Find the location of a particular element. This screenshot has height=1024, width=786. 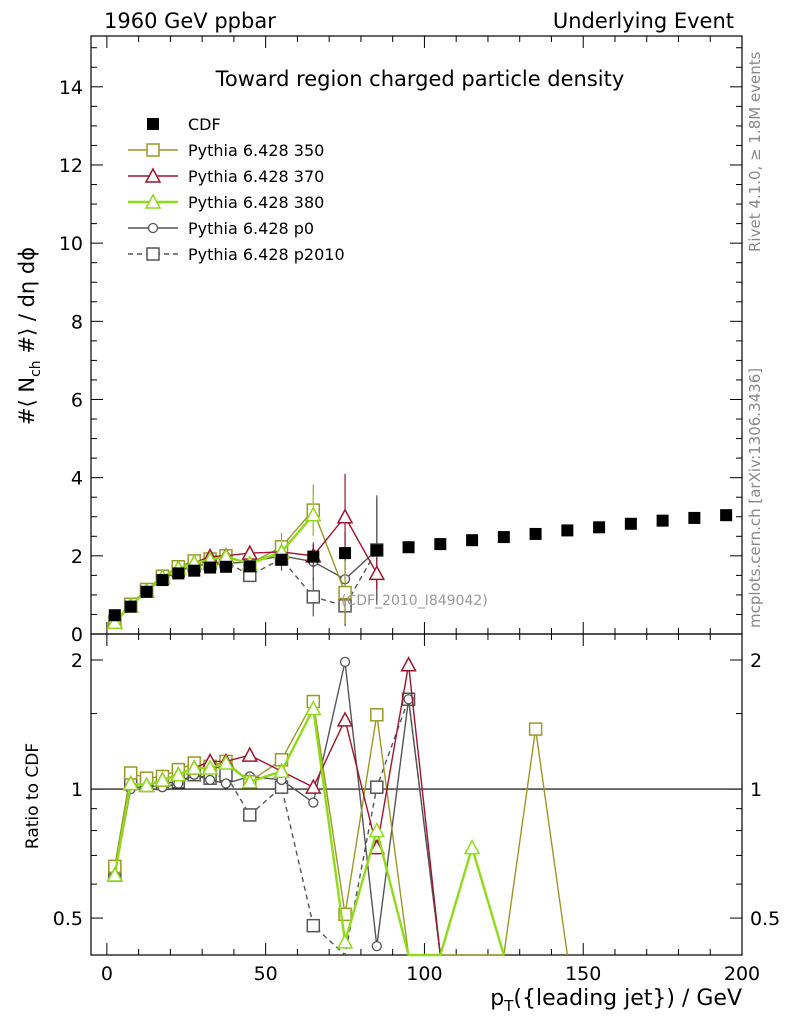

xlabel-b: ({leading jet}) / GeV is located at coordinates (627, 998).